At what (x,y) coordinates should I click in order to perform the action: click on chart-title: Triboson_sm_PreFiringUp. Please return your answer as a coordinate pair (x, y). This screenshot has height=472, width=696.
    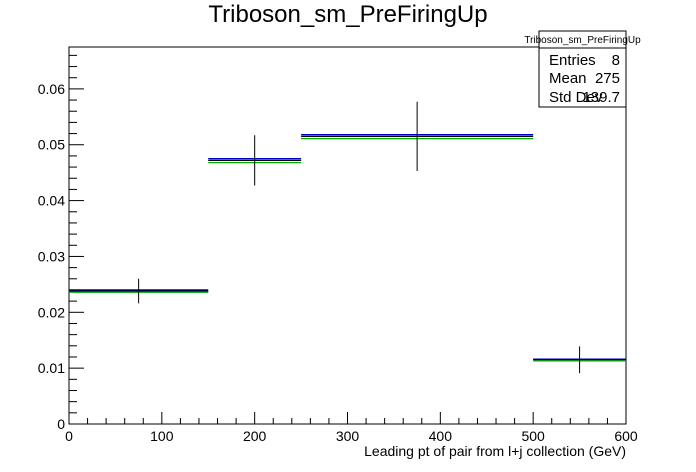
    Looking at the image, I should click on (347, 14).